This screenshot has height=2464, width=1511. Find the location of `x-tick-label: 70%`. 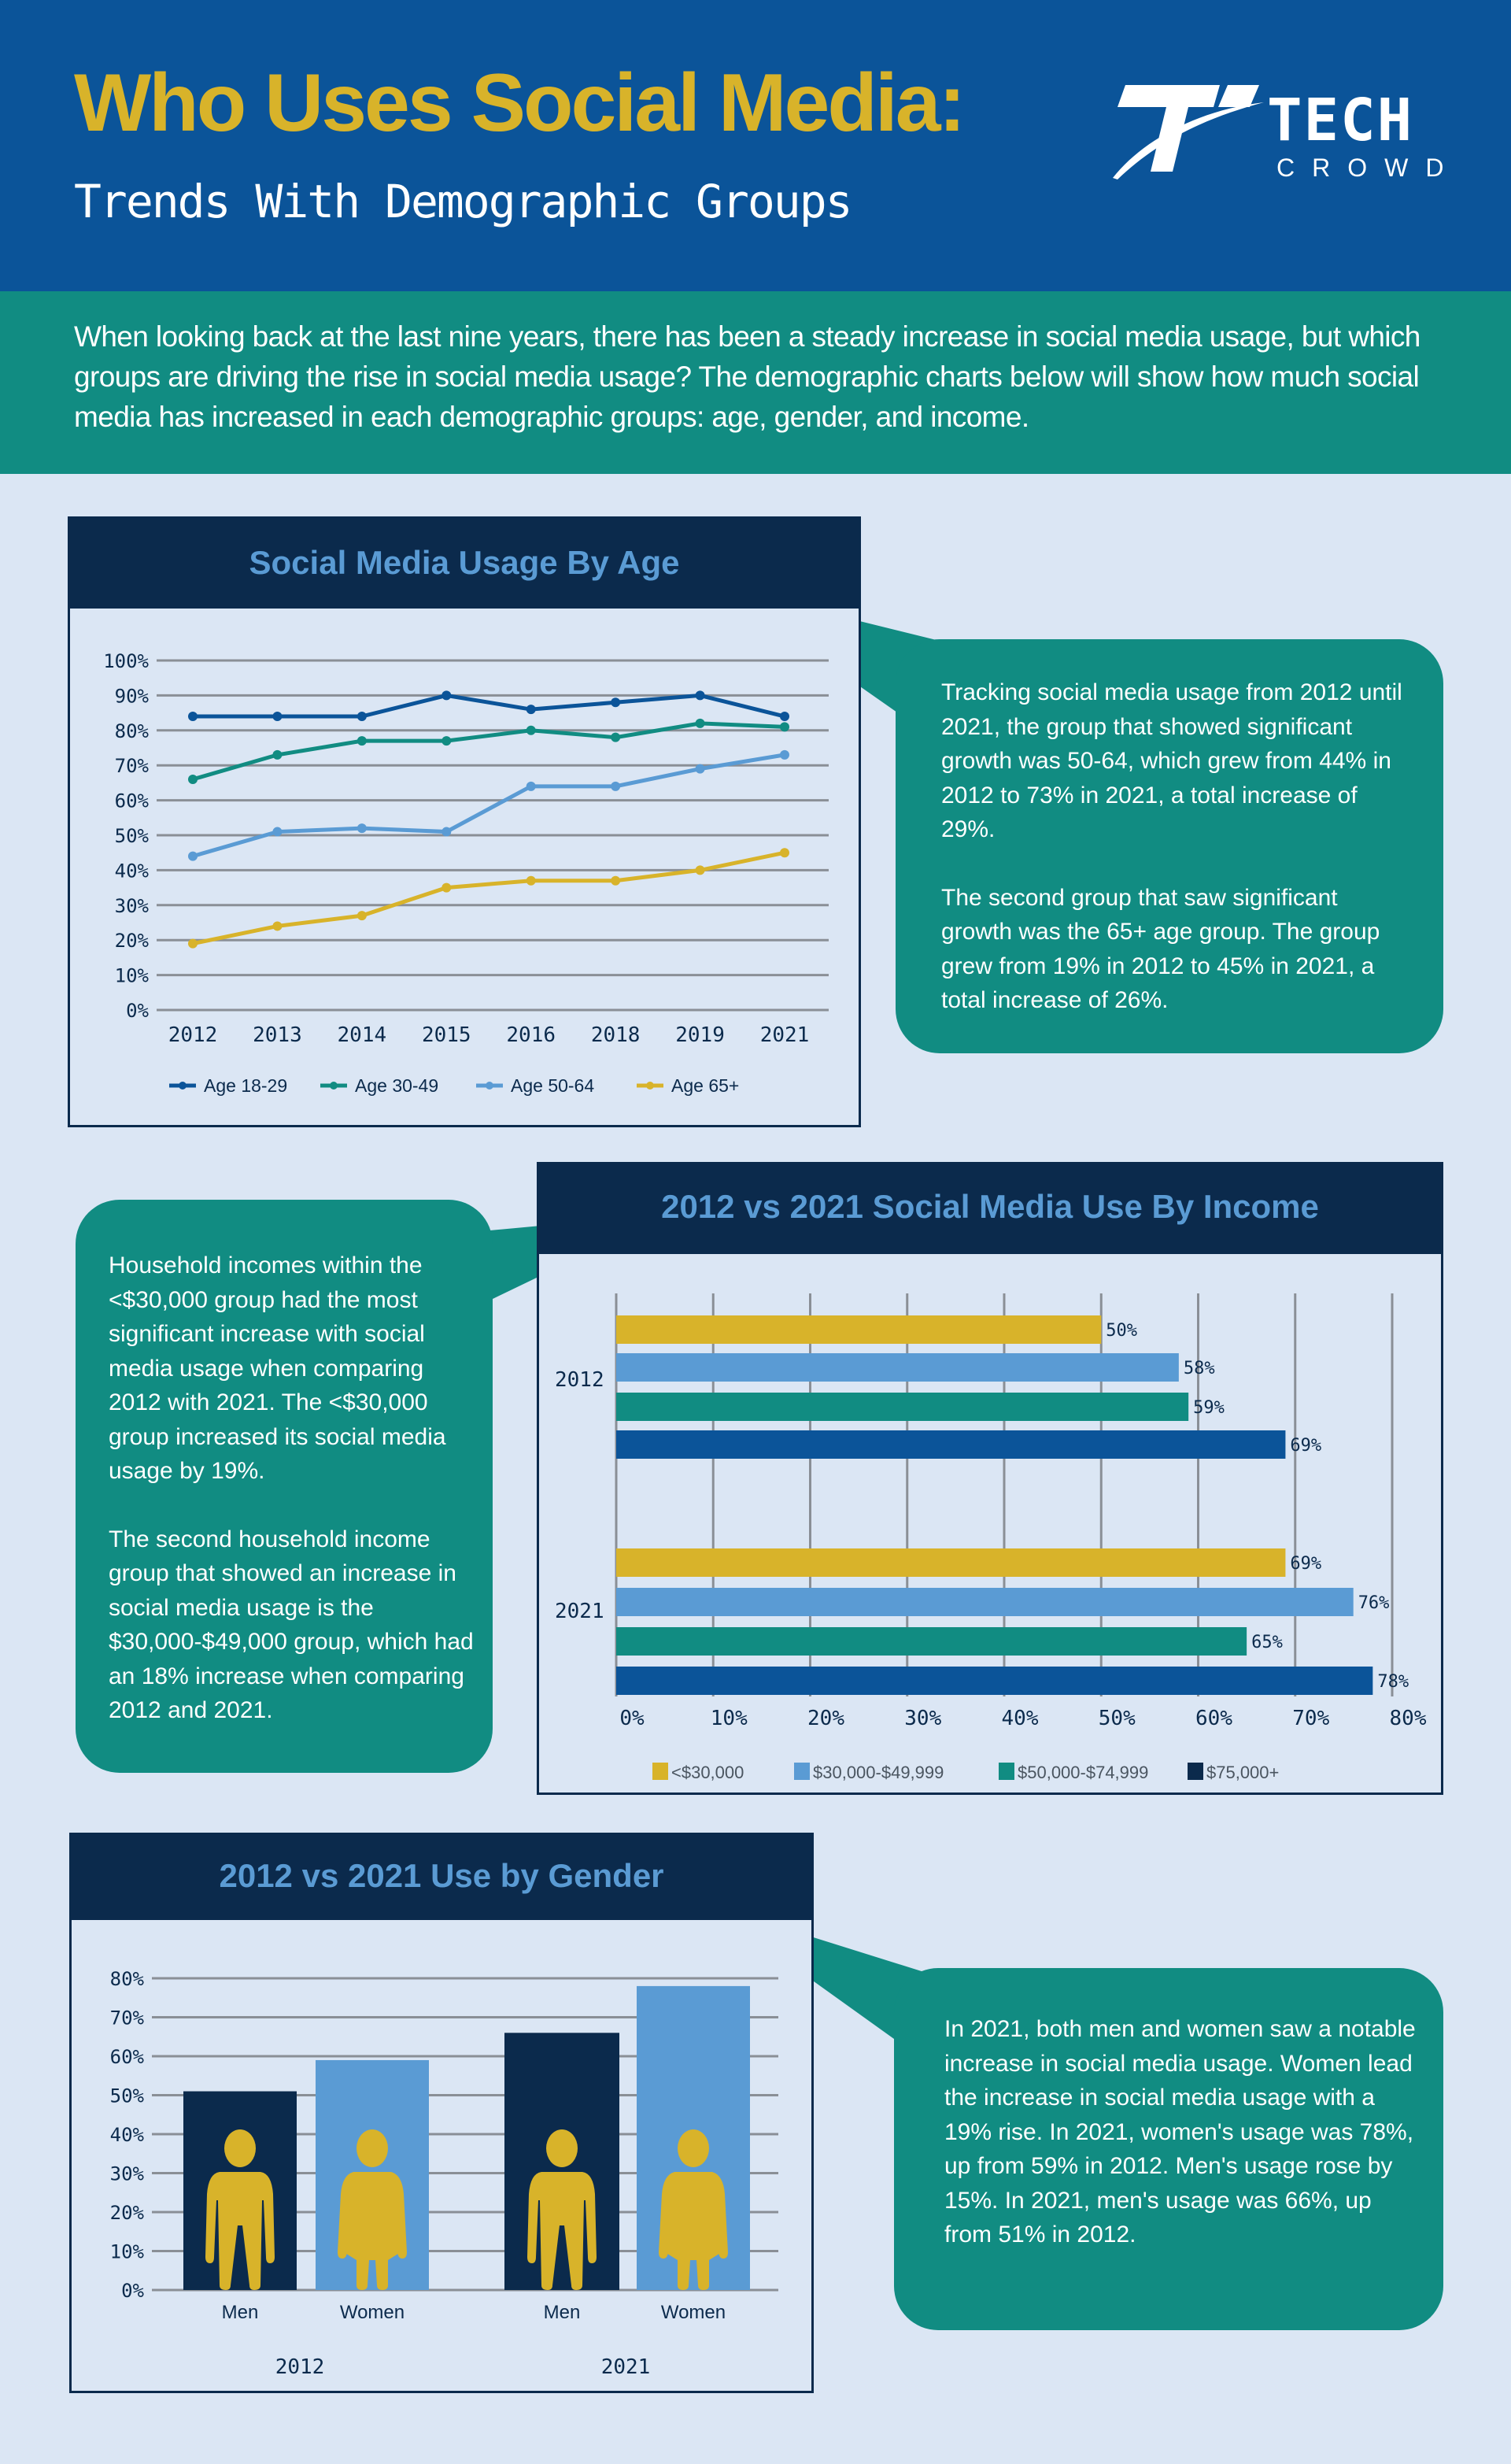

x-tick-label: 70% is located at coordinates (1311, 1718).